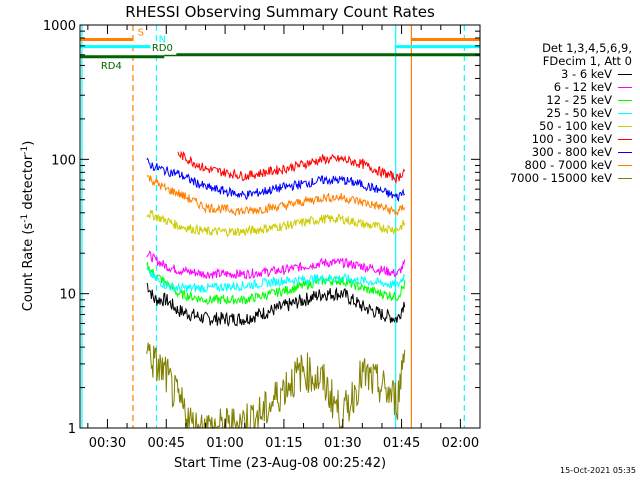  What do you see at coordinates (111, 66) in the screenshot?
I see `flag-label-rd4: RD4` at bounding box center [111, 66].